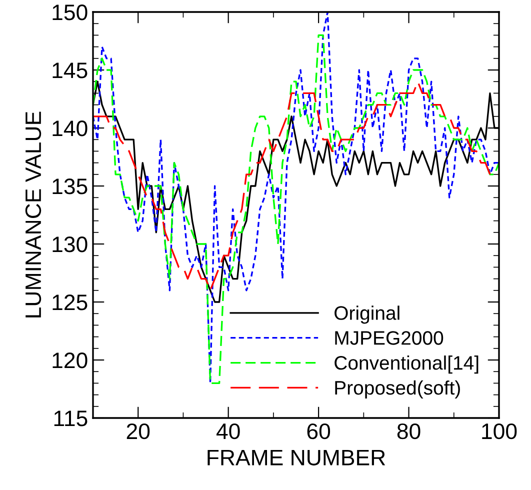  What do you see at coordinates (70, 12) in the screenshot?
I see `y-tick-label: 150` at bounding box center [70, 12].